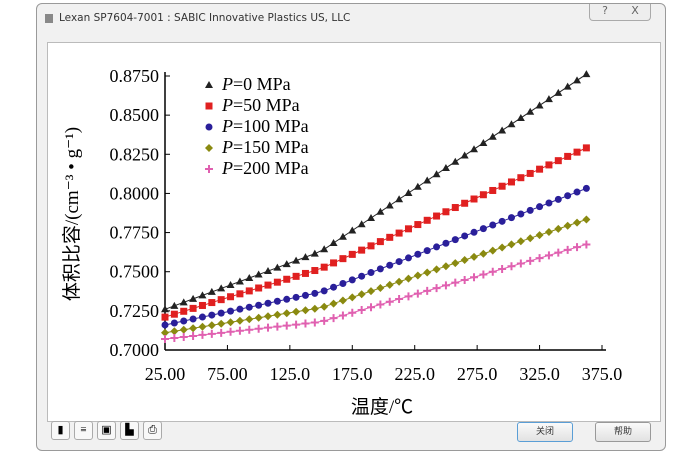 Image resolution: width=700 pixels, height=459 pixels. I want to click on y-tick-label: 0.8000, so click(135, 193).